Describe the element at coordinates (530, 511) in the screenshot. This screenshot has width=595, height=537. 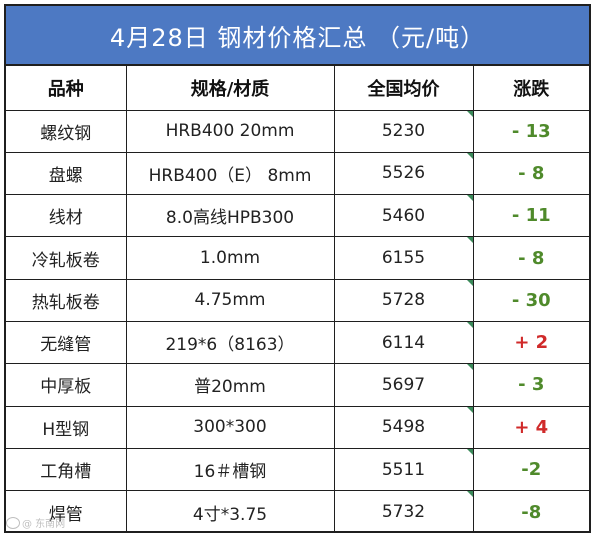
I see `cell-change: -8` at that location.